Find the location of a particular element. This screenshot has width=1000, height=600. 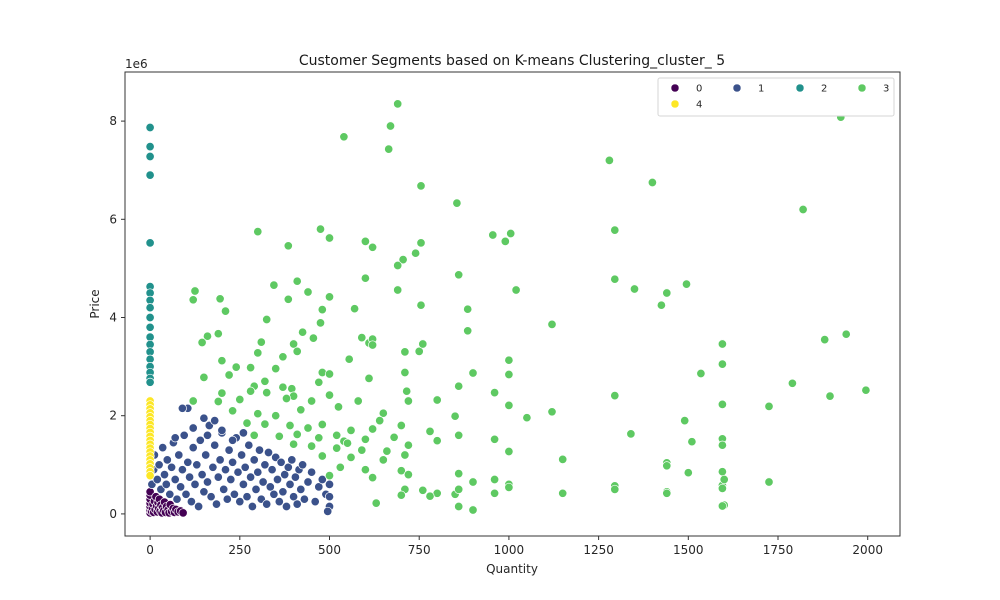

legend: 0 1 2 3 4 is located at coordinates (776, 97).